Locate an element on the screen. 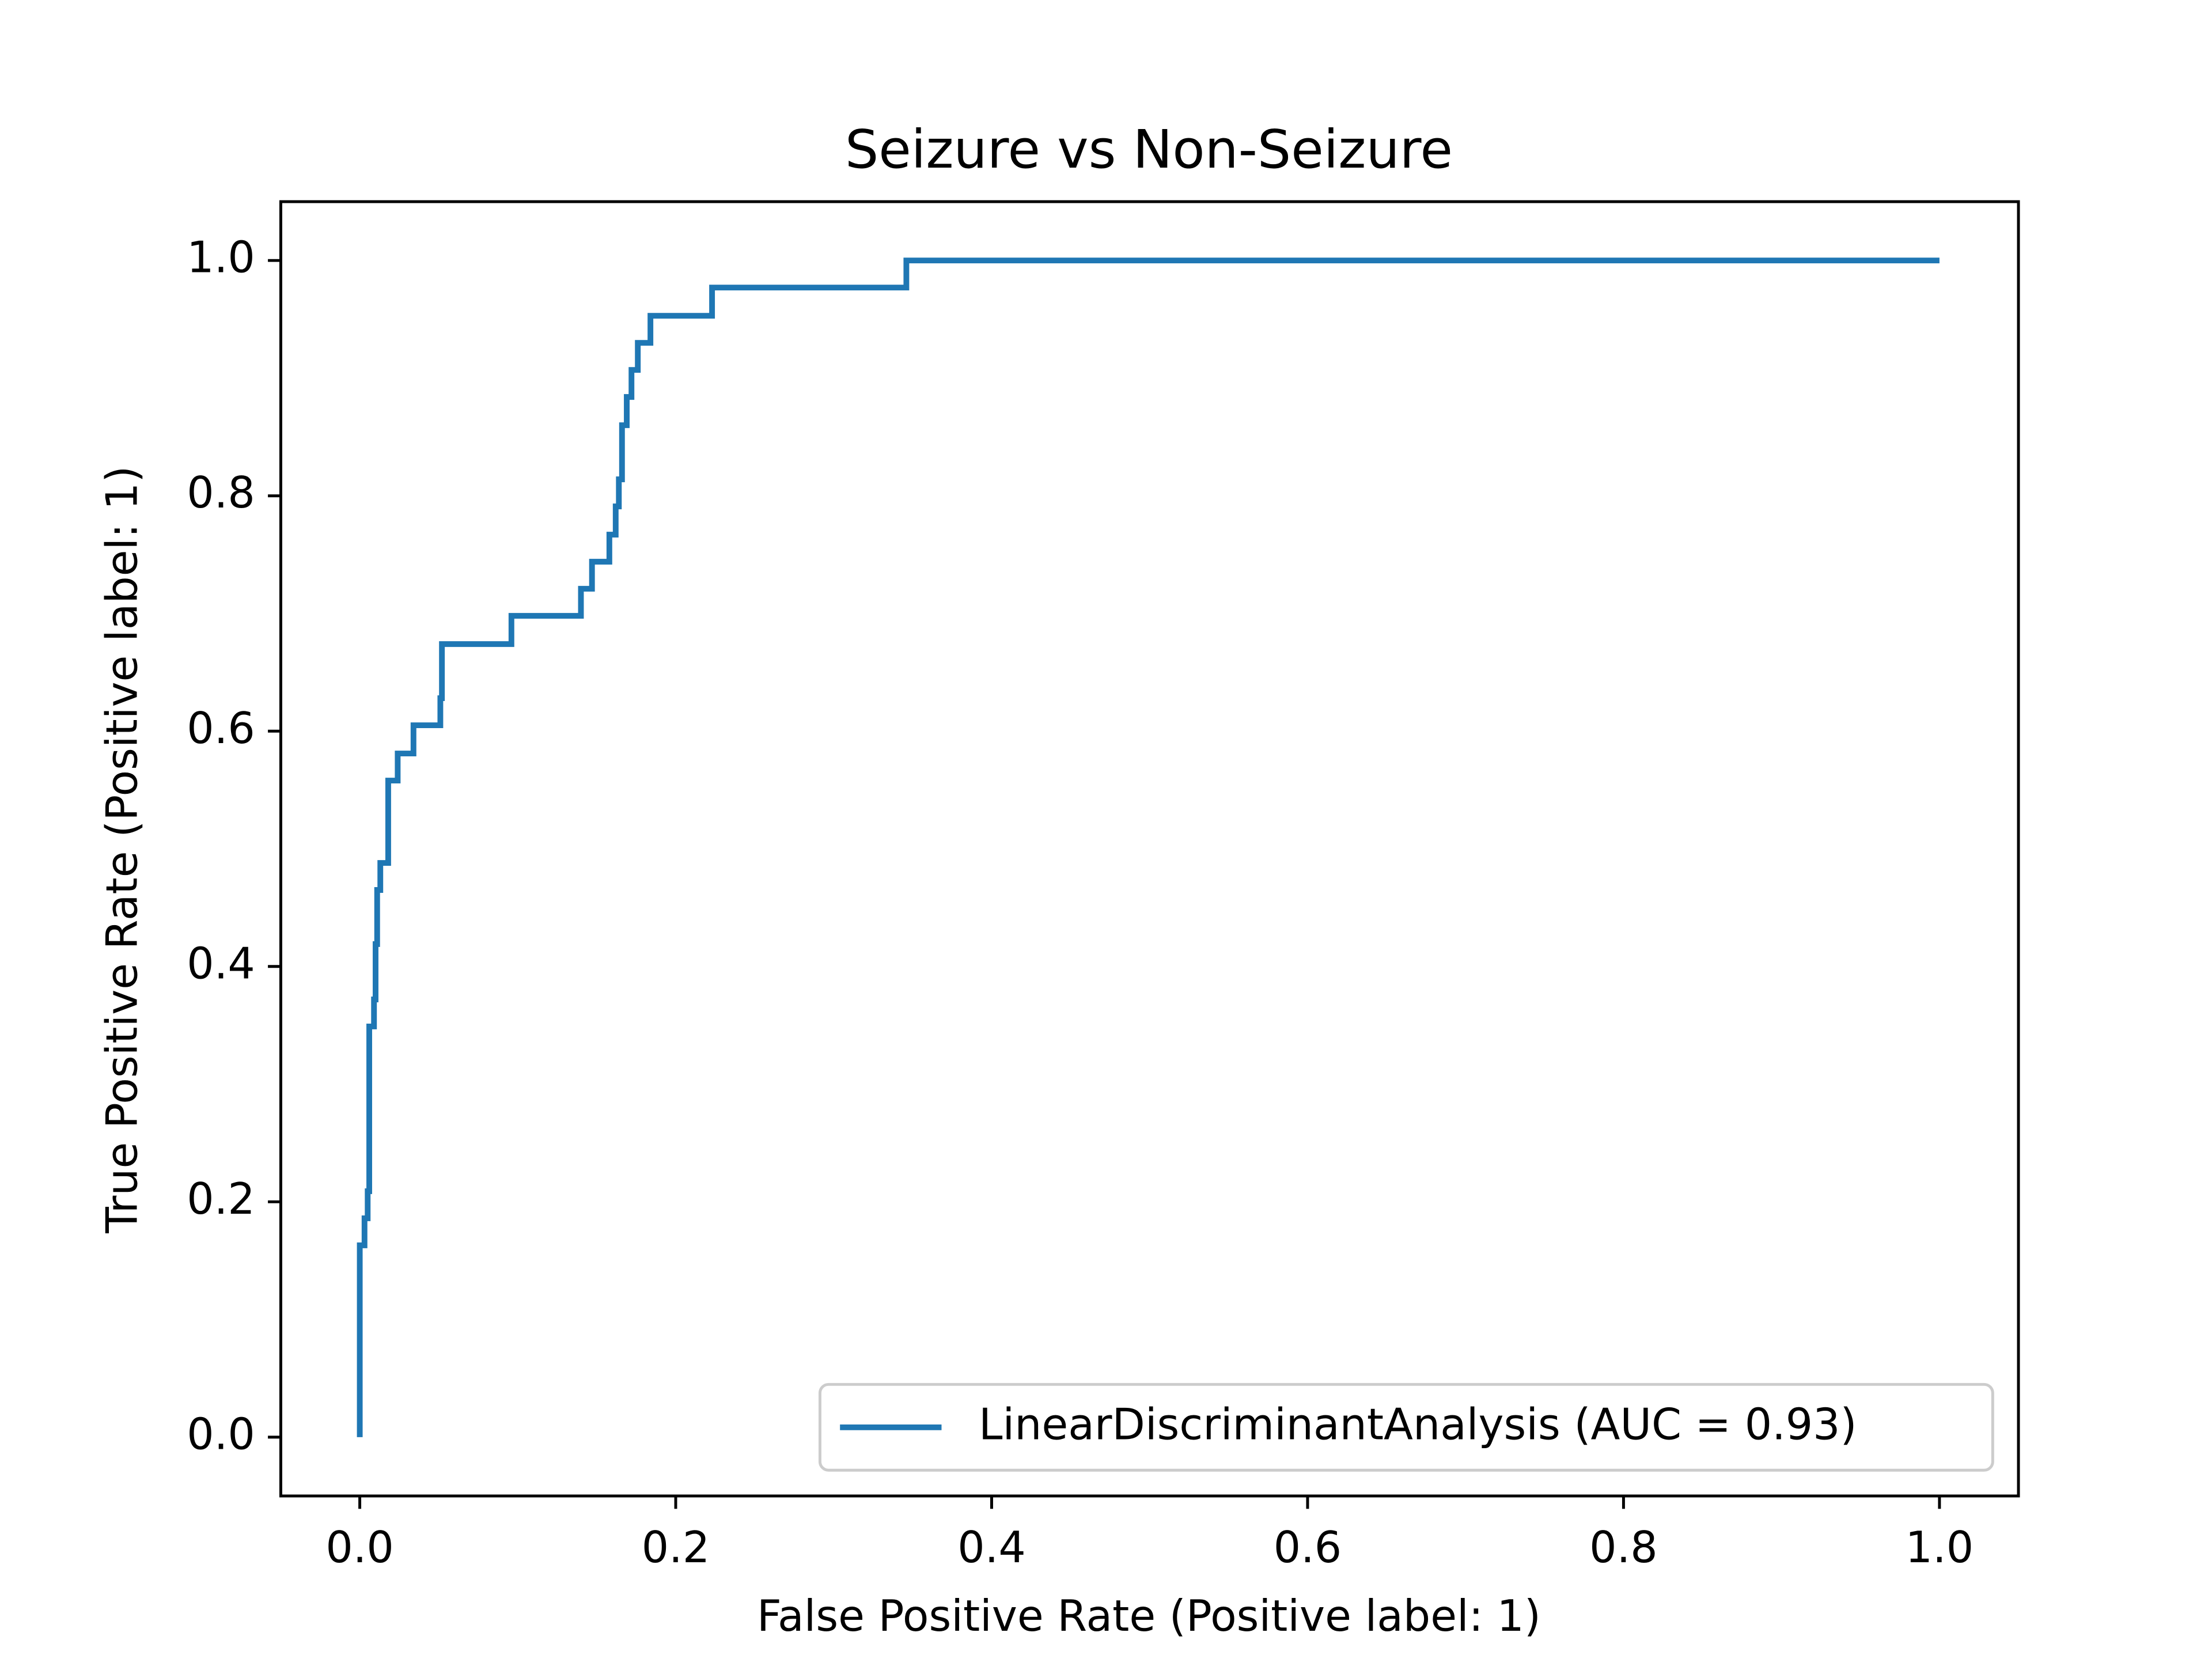 The height and width of the screenshot is (1659, 2212). y-axis-label: True Positive Rate (Positive label: 1) is located at coordinates (122, 850).